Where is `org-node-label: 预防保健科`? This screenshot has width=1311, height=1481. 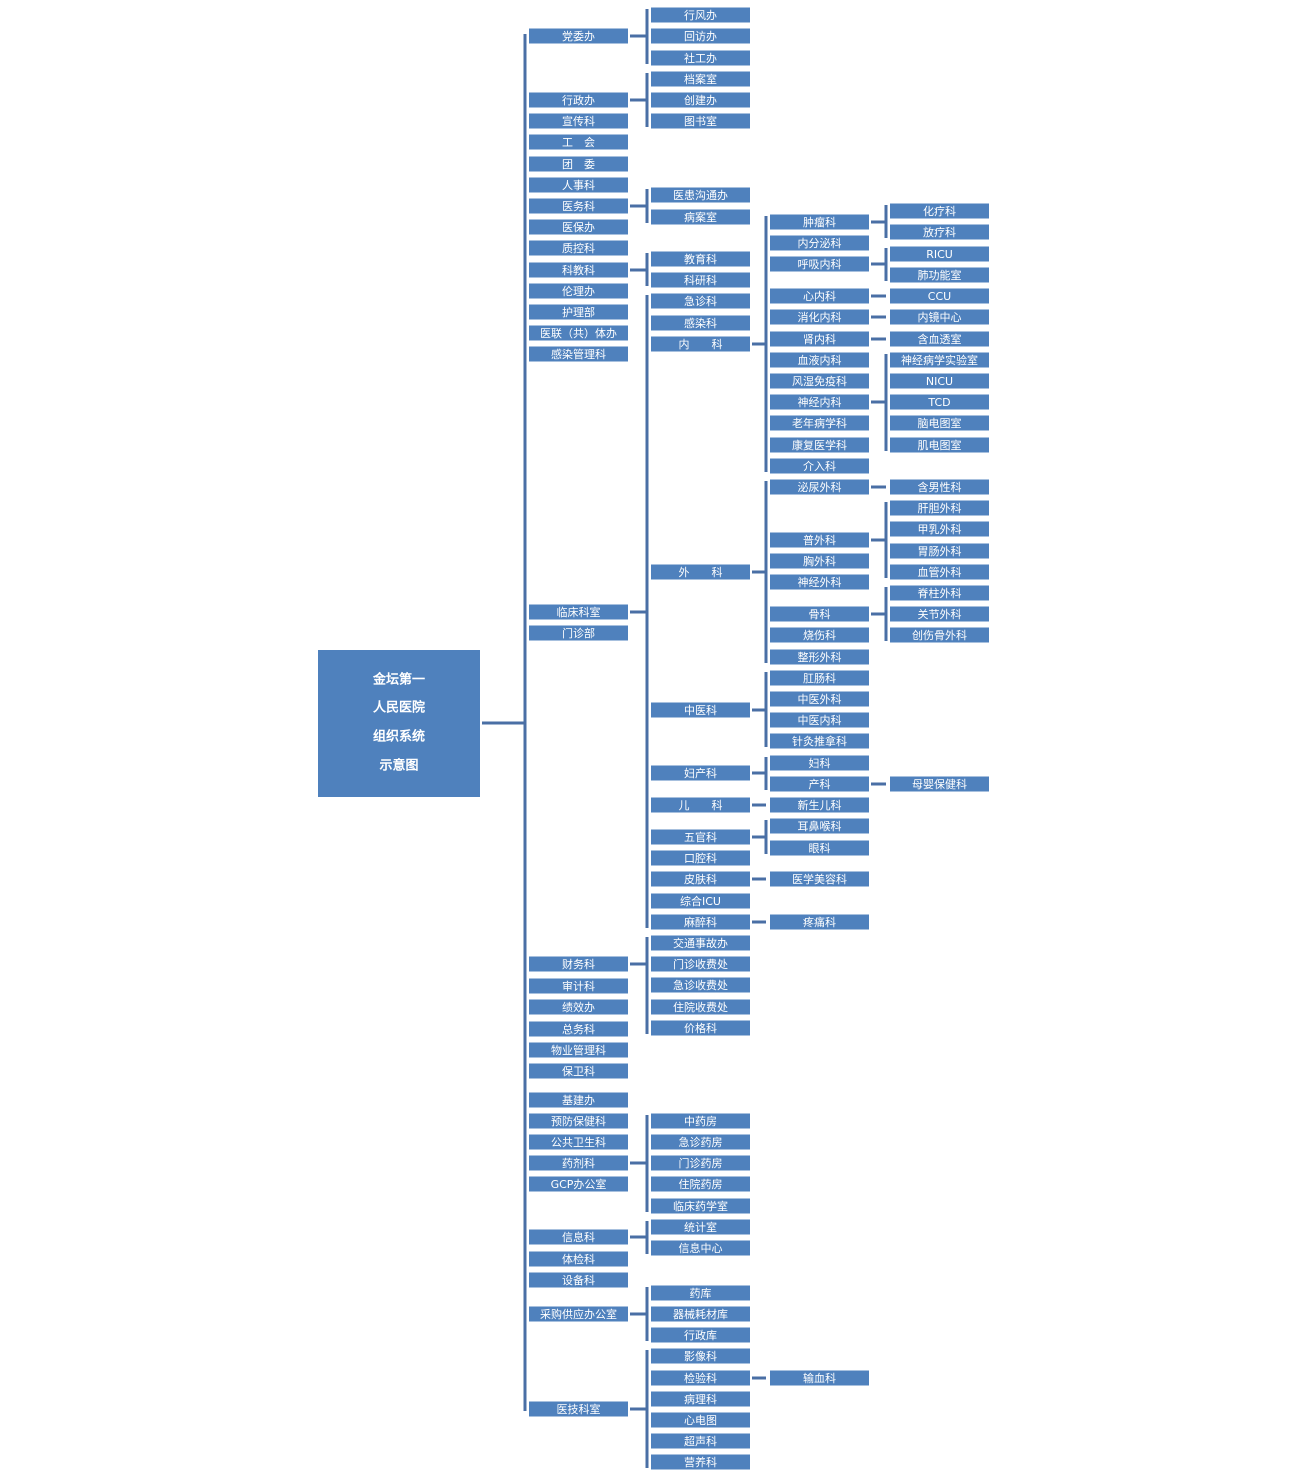
org-node-label: 预防保健科 is located at coordinates (578, 1121).